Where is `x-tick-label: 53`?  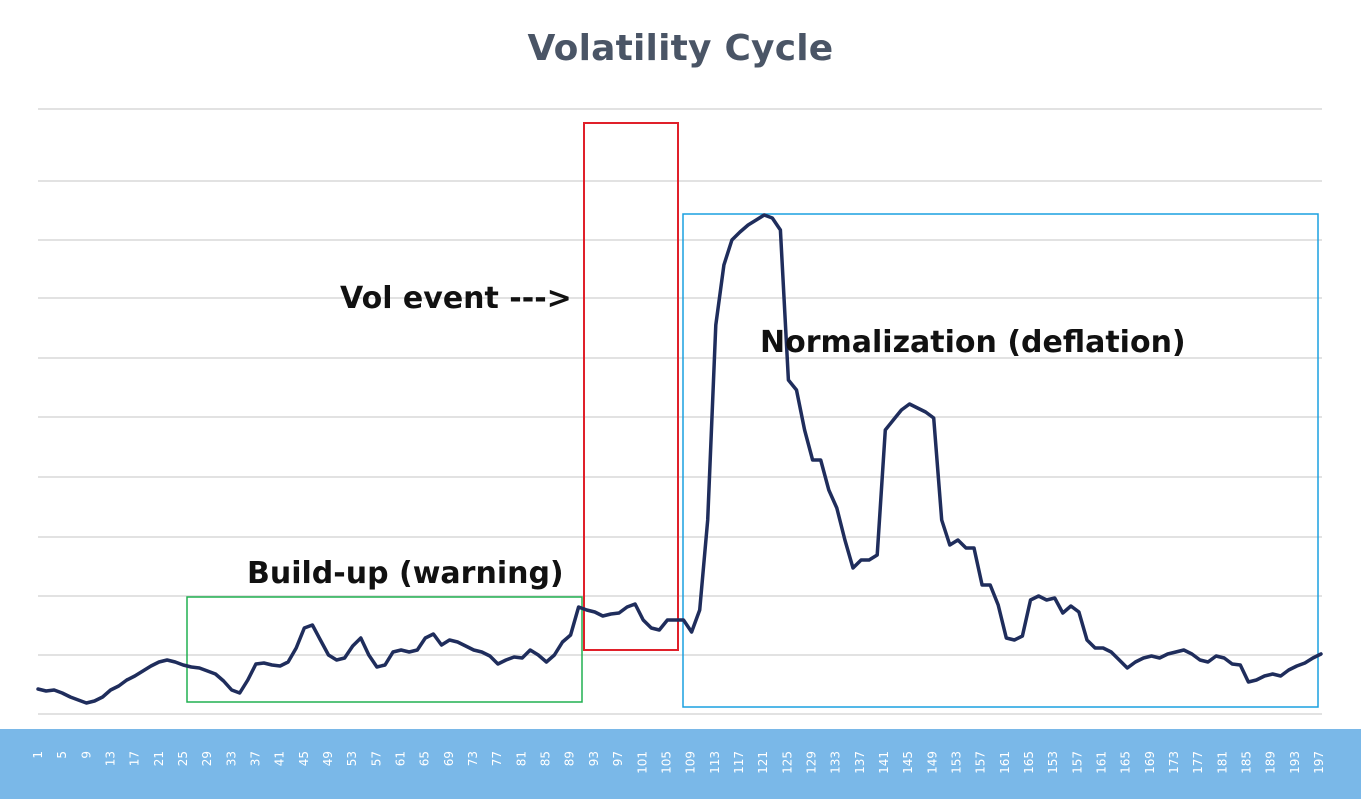
x-tick-label: 53 is located at coordinates (352, 758).